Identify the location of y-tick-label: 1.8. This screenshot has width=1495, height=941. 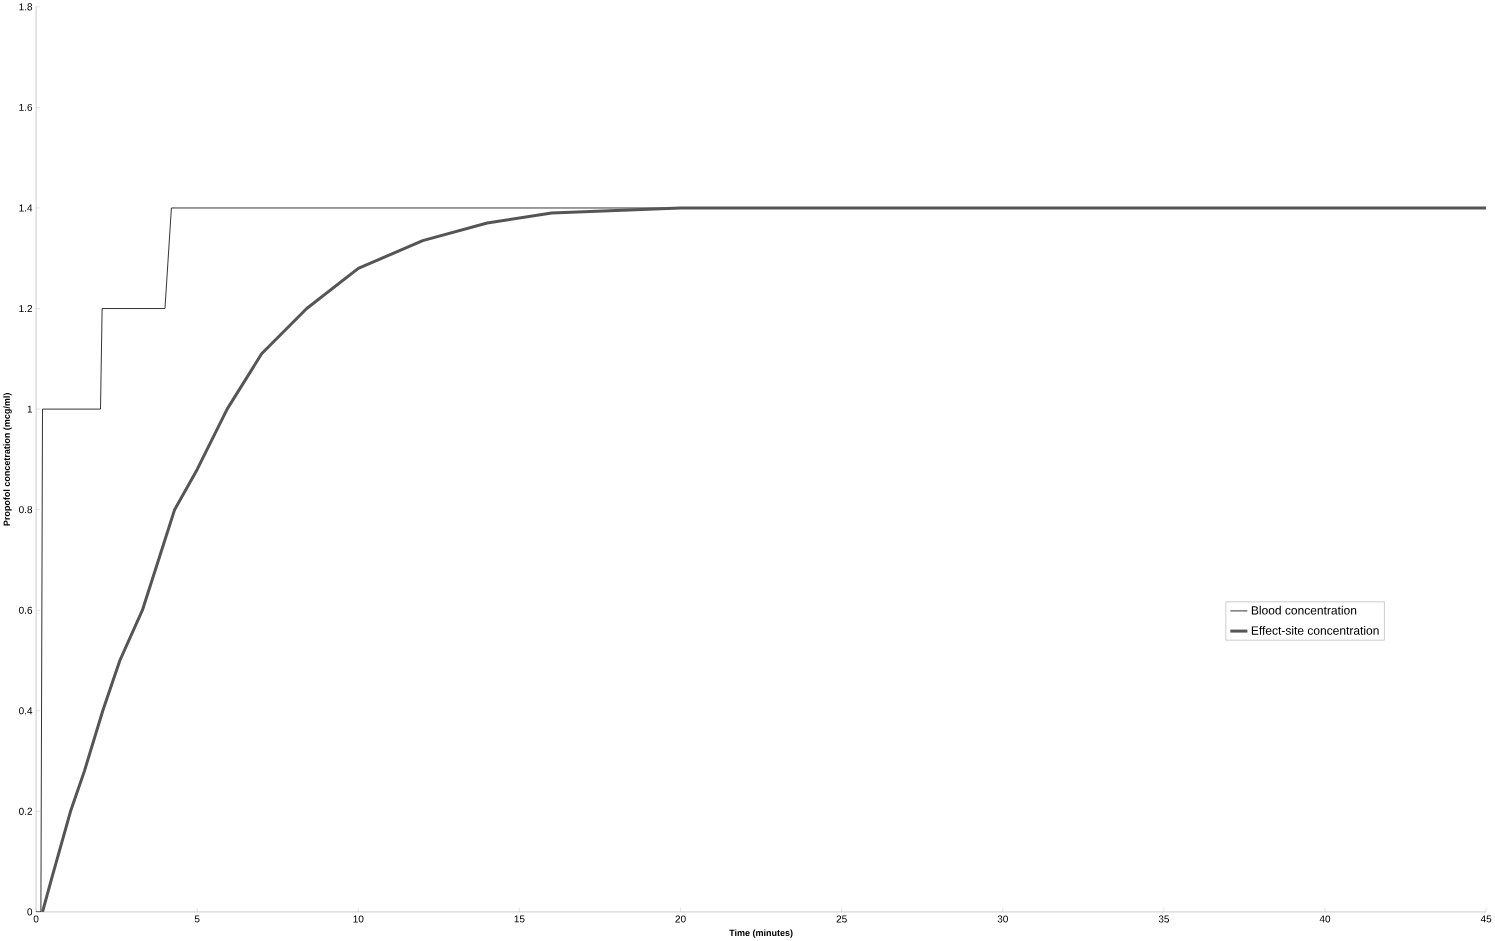
(26, 7).